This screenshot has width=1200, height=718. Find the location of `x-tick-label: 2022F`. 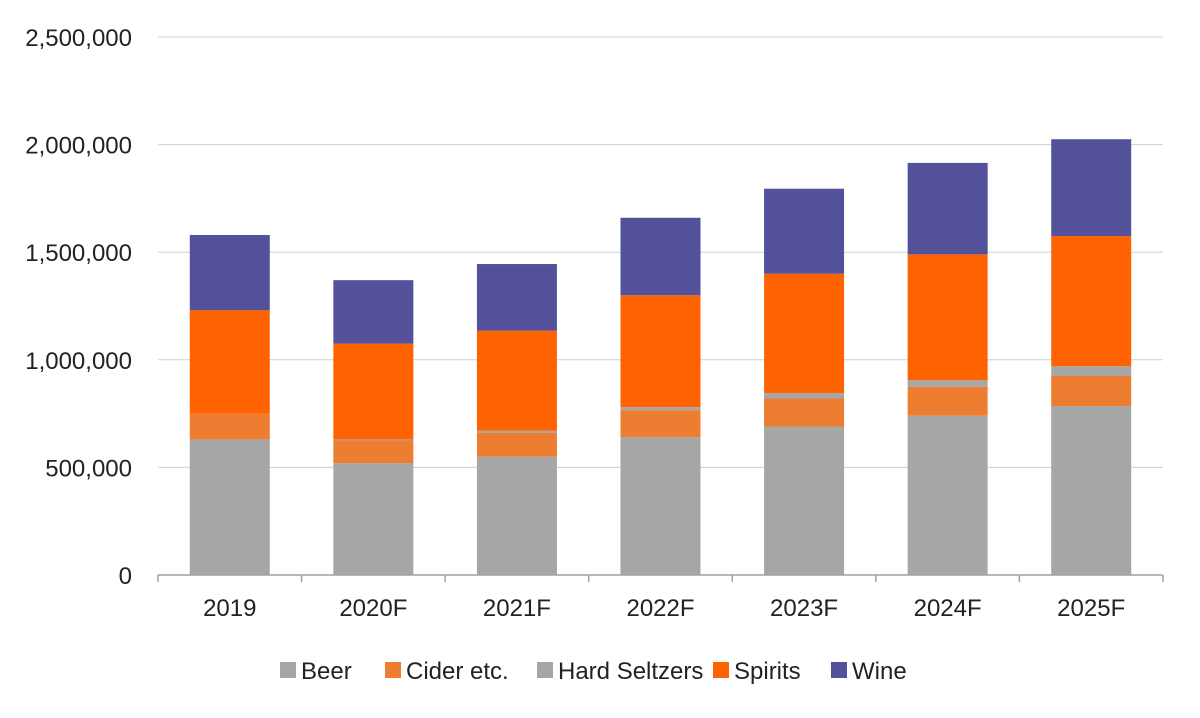

x-tick-label: 2022F is located at coordinates (660, 608).